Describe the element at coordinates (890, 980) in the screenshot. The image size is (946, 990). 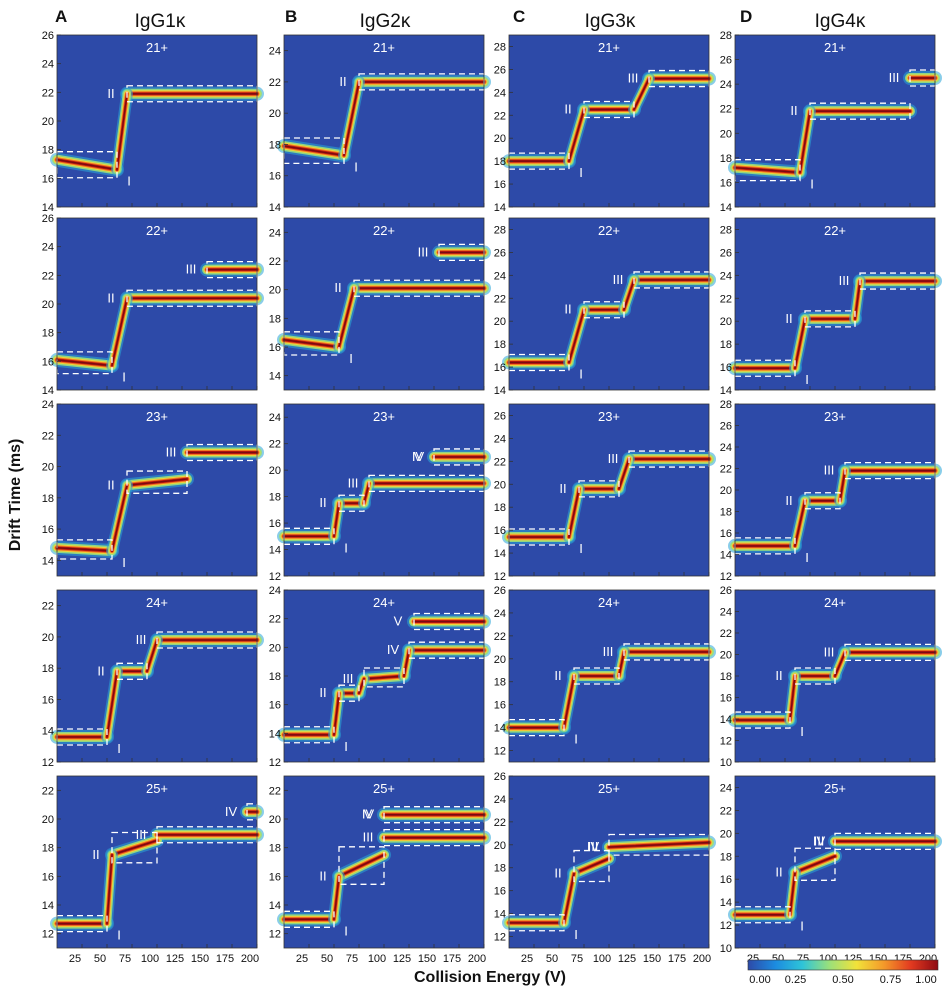
I see `colorbar-tick-label: 0.75` at that location.